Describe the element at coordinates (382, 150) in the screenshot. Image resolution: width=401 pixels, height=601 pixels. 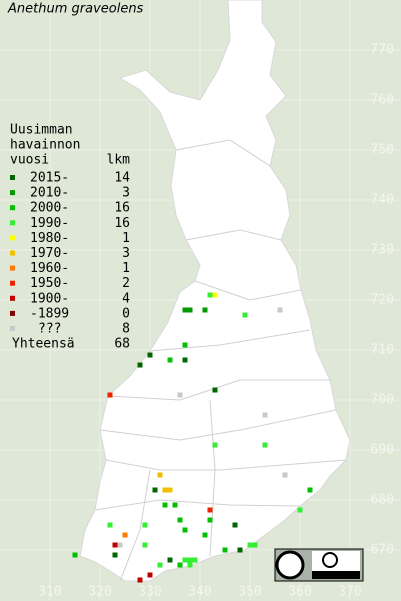
I see `y-tick-label: 750` at that location.